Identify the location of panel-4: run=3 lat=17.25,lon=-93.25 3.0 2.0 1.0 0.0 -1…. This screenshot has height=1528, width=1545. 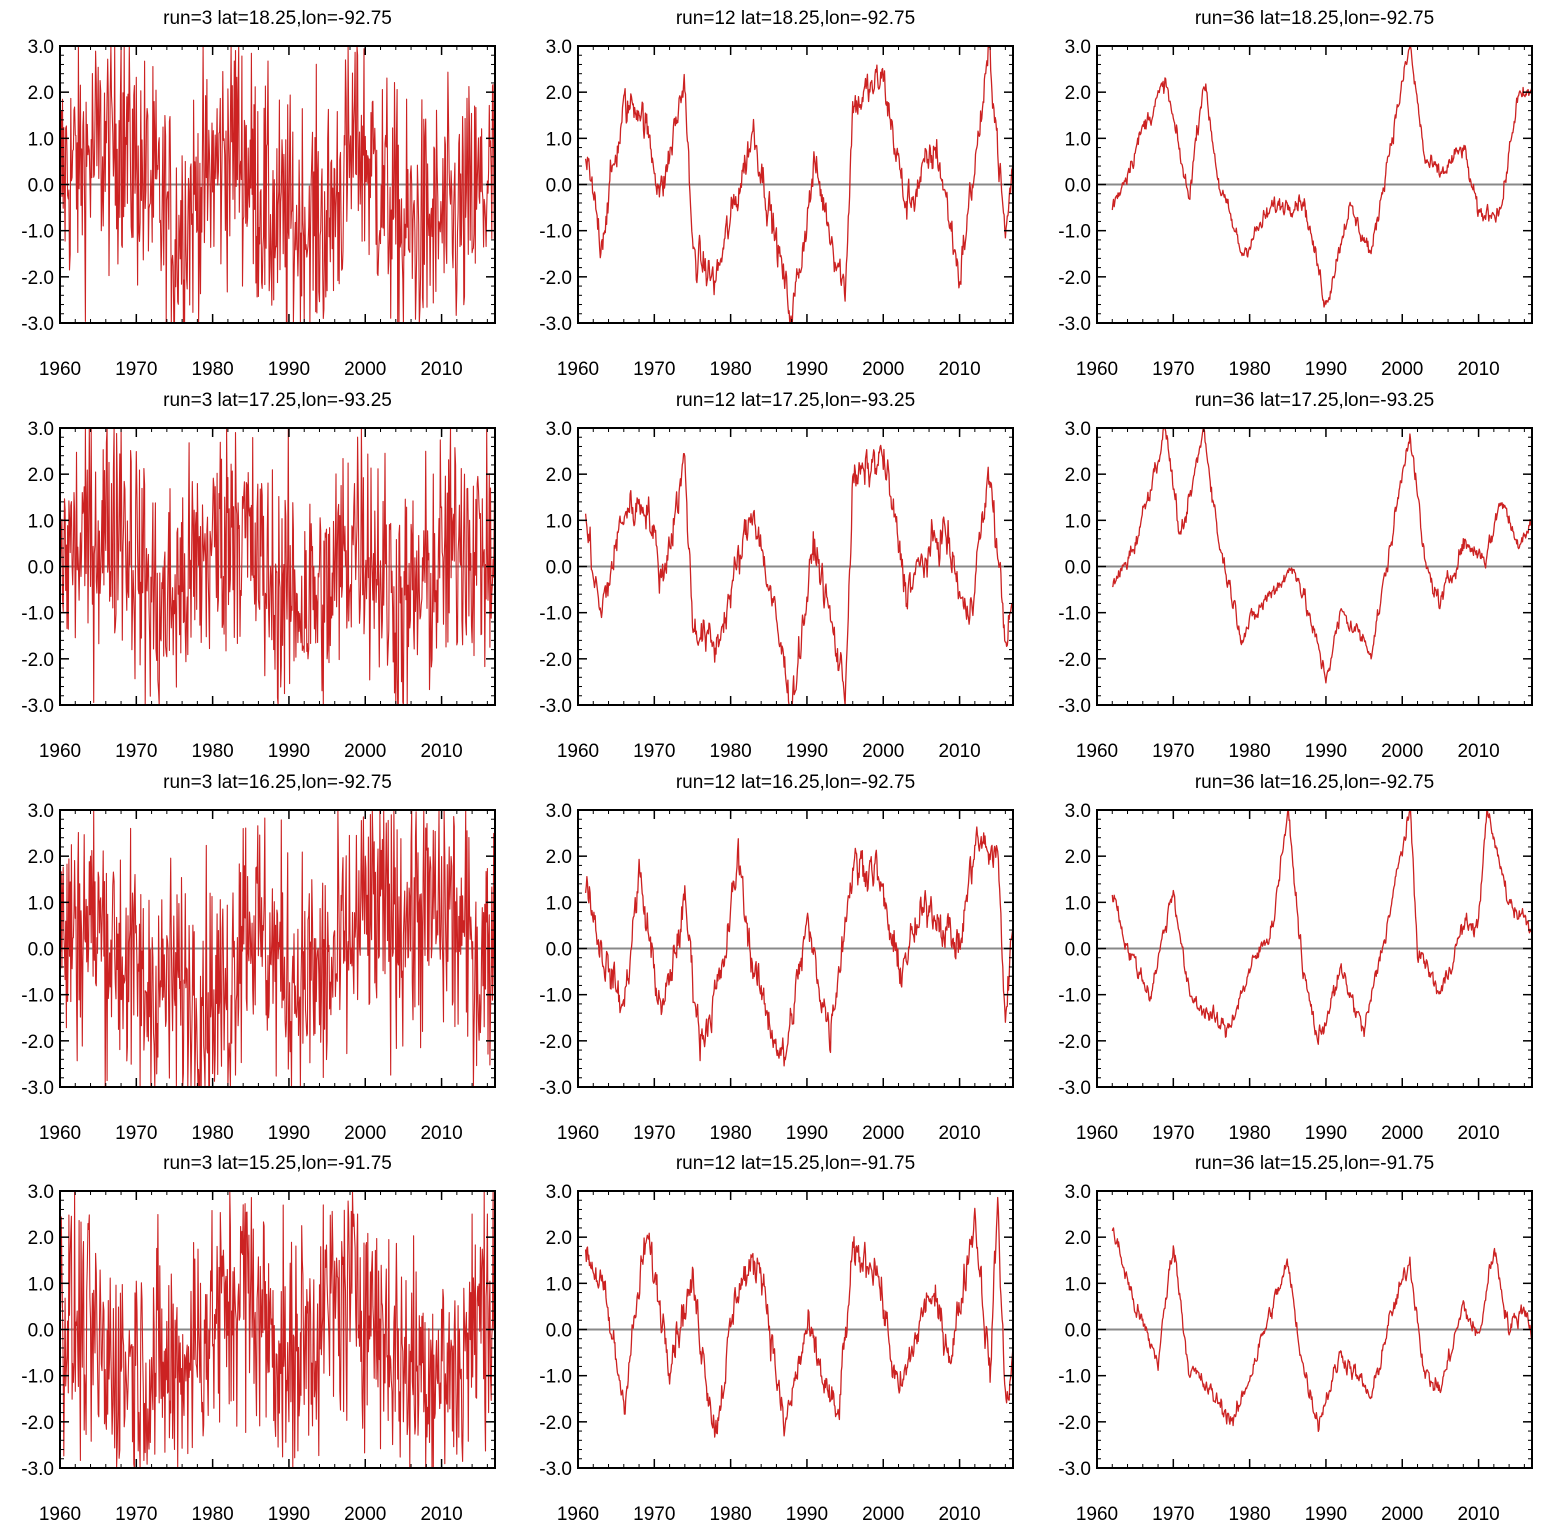
(258, 576).